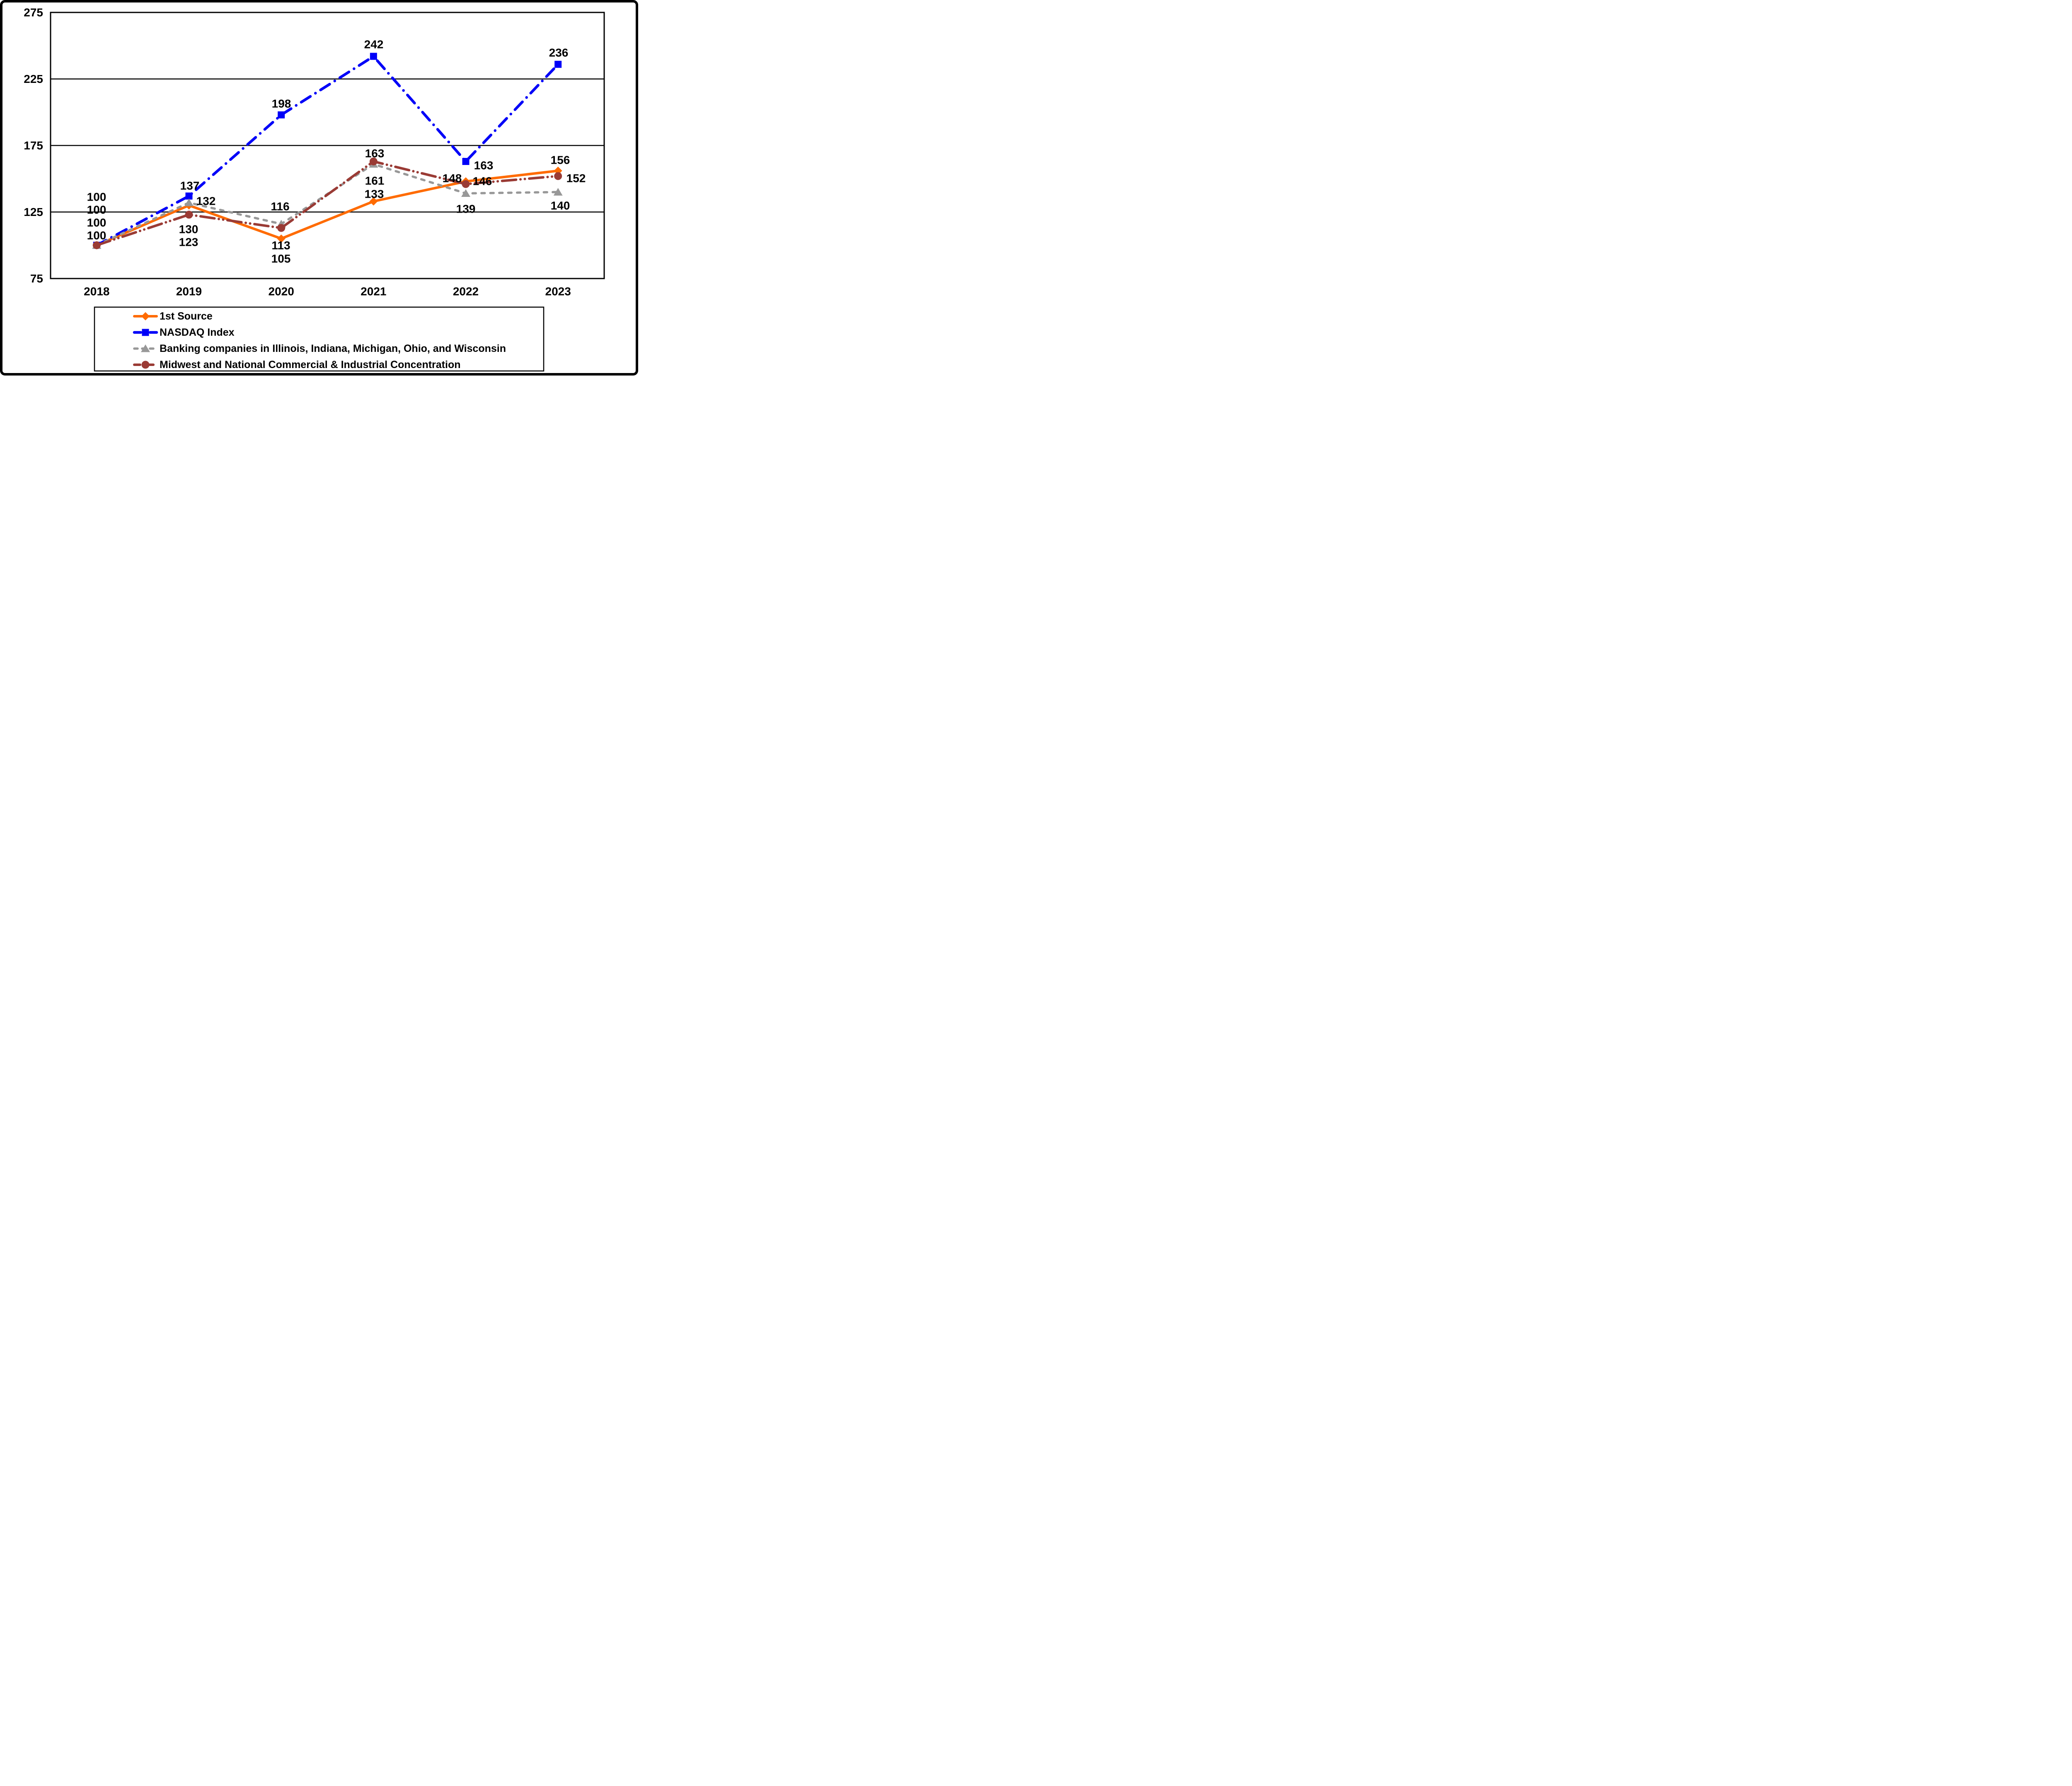 The image size is (2072, 1786). What do you see at coordinates (281, 115) in the screenshot?
I see `nasdaq-index-marker-2020` at bounding box center [281, 115].